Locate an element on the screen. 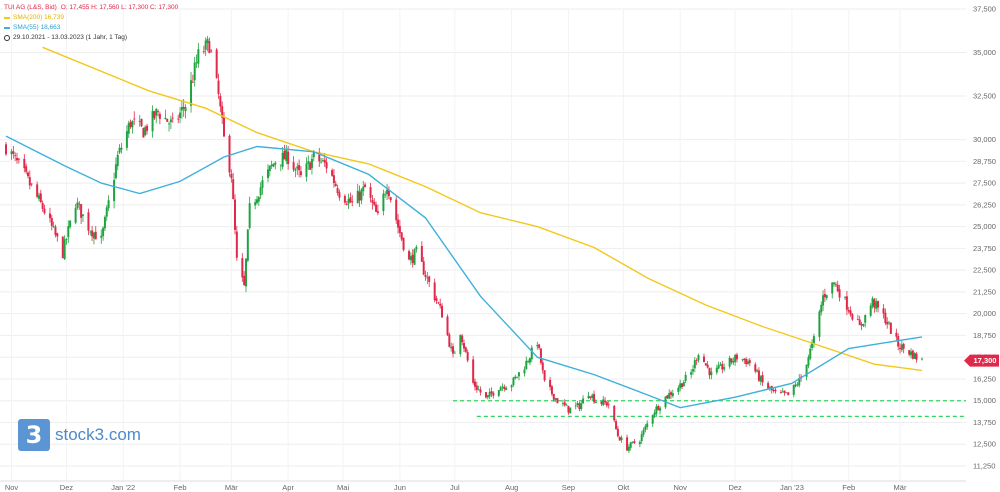 Image resolution: width=1000 pixels, height=492 pixels. support-lines is located at coordinates (709, 408).